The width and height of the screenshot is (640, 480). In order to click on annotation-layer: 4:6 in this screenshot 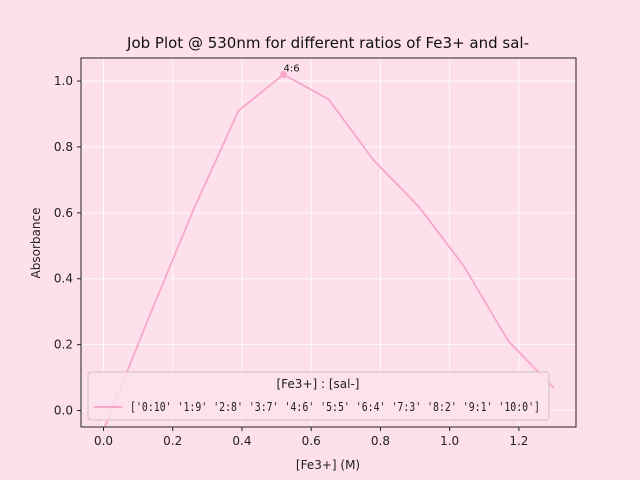, I will do `click(290, 70)`.